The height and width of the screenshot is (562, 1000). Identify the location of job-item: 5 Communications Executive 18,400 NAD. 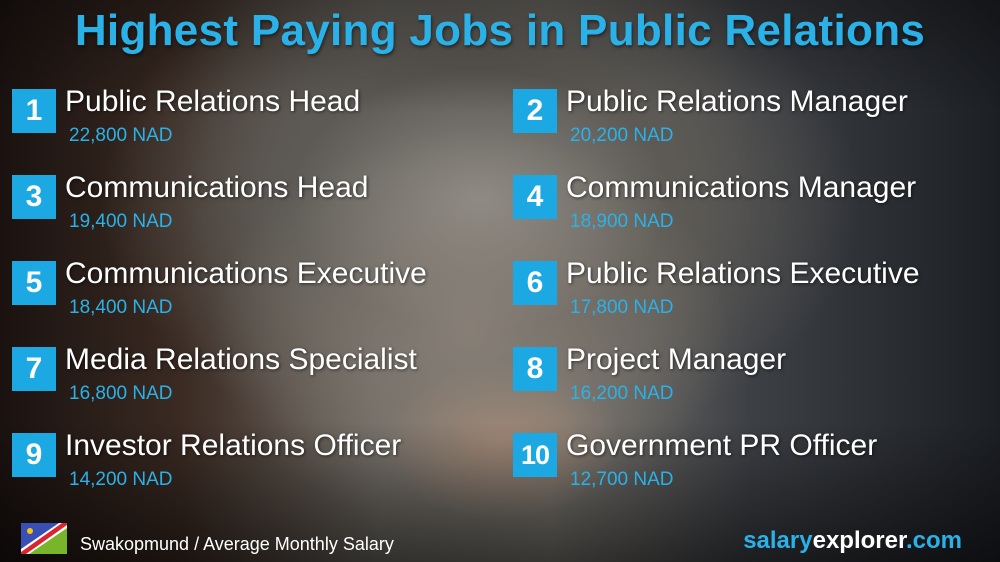
(252, 299).